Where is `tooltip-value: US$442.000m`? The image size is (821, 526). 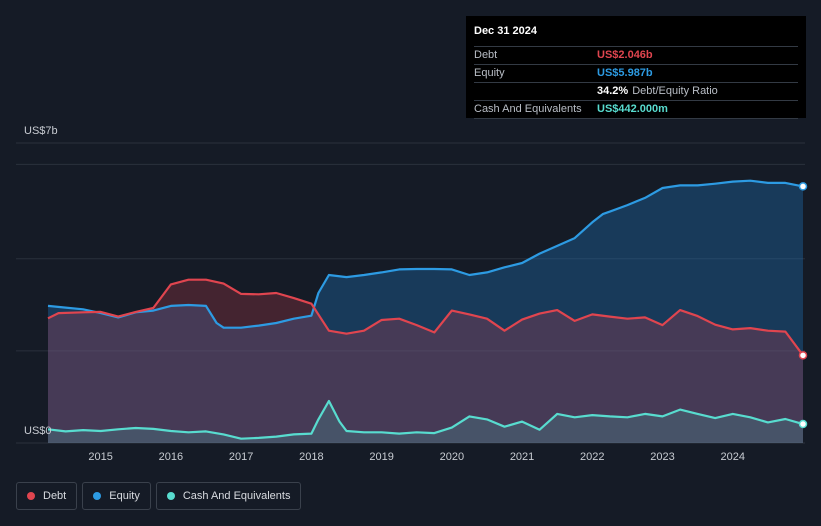
tooltip-value: US$442.000m is located at coordinates (632, 109).